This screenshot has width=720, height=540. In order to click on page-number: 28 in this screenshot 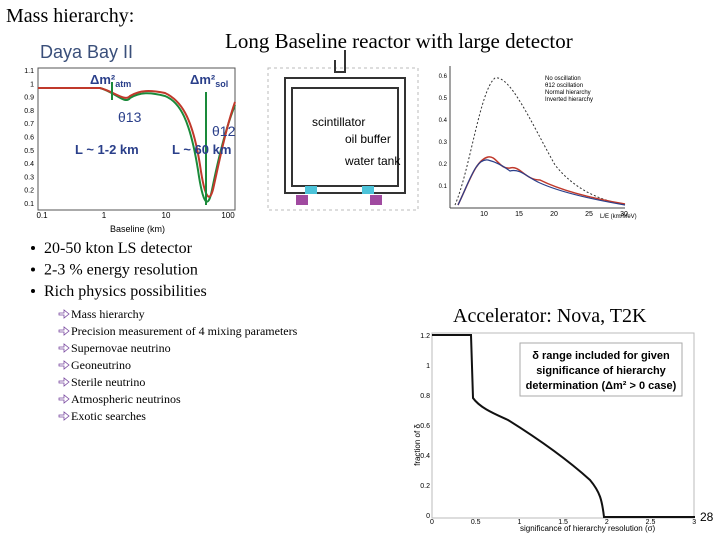, I will do `click(707, 517)`.